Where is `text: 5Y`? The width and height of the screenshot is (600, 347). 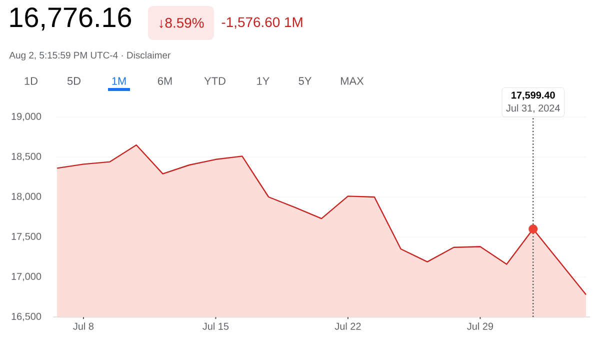 text: 5Y is located at coordinates (305, 81).